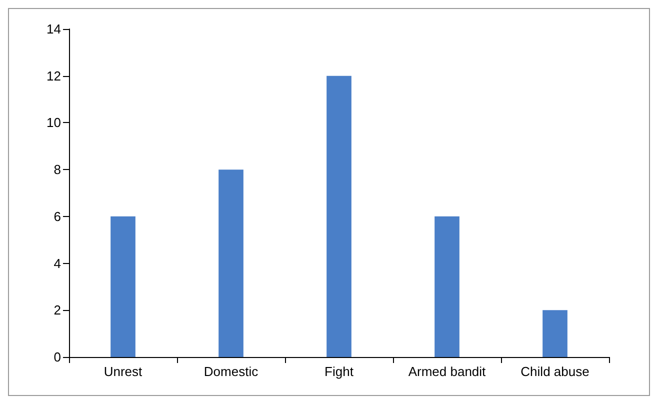 The height and width of the screenshot is (404, 659). I want to click on y-tick-label: 10, so click(53, 122).